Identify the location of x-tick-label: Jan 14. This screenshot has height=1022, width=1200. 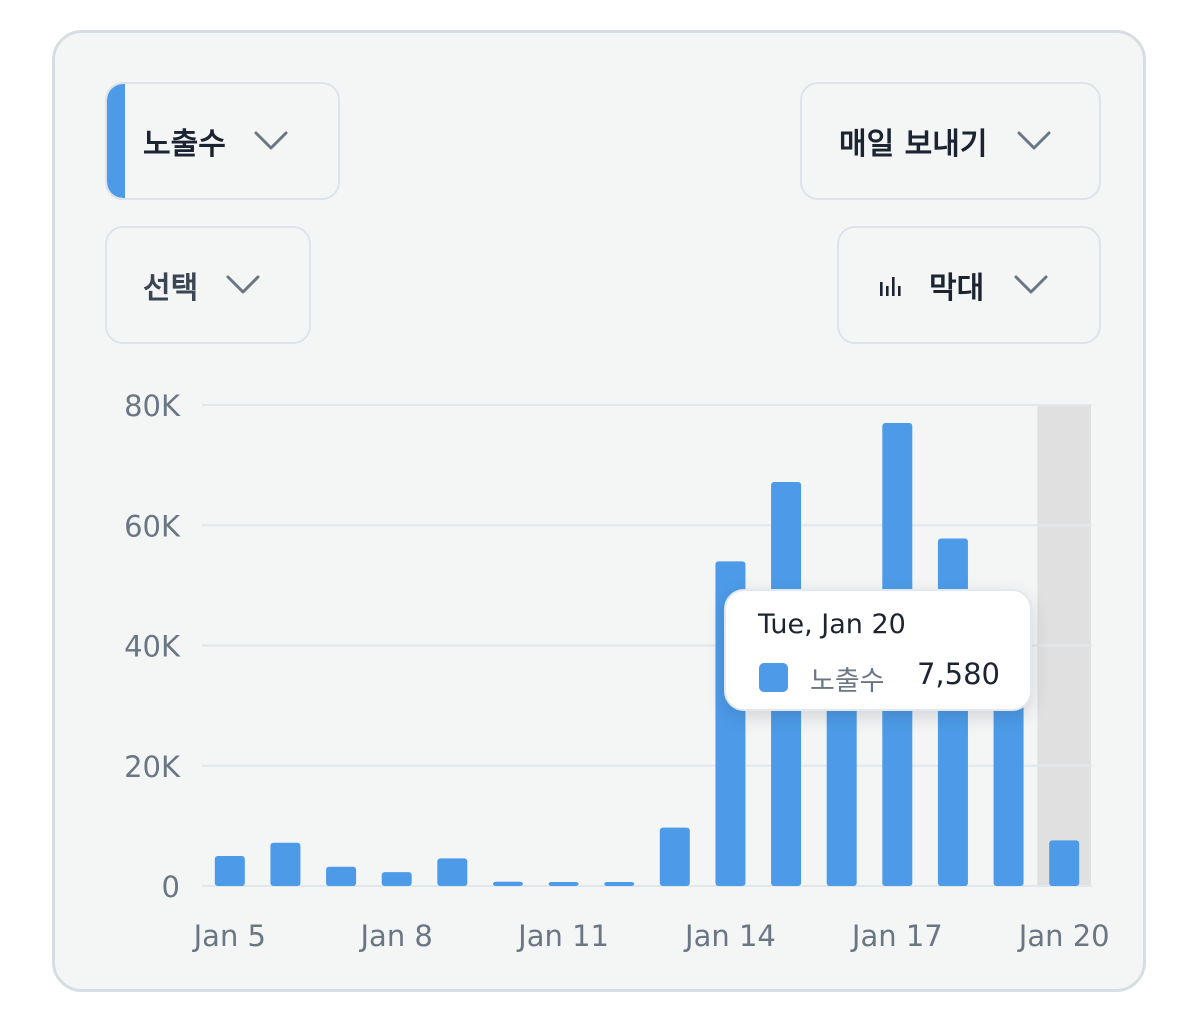
(729, 936).